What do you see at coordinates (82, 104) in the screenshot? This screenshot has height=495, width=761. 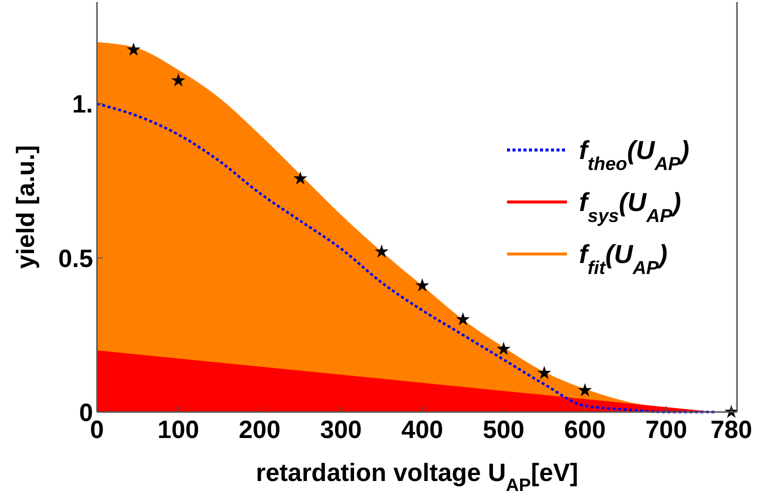 I see `y-tick-label: 1.` at bounding box center [82, 104].